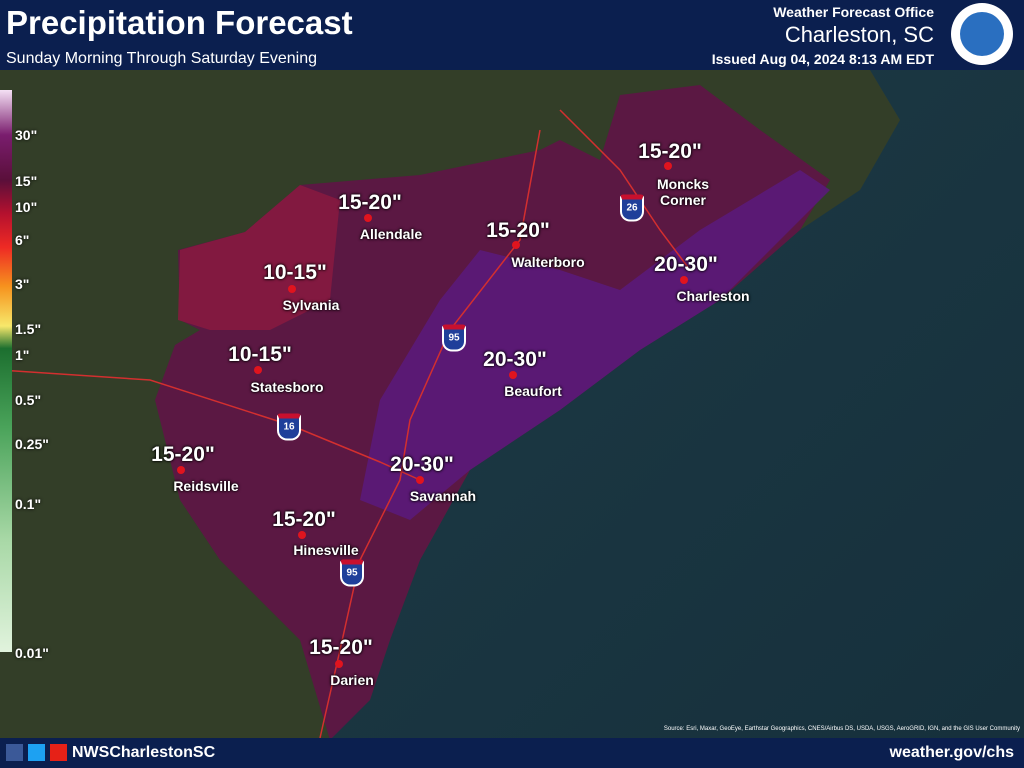 This screenshot has height=768, width=1024. I want to click on legend-label: 30", so click(26, 135).